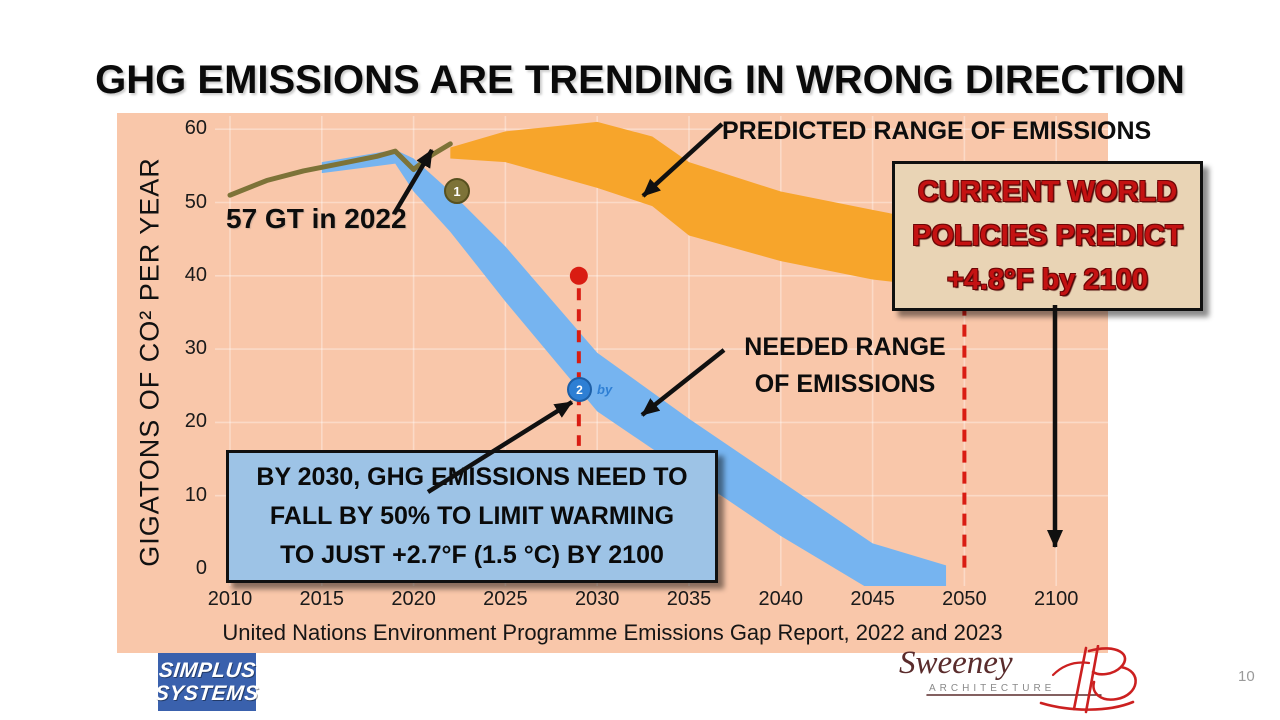 The height and width of the screenshot is (720, 1280). I want to click on y-tick-10: 10, so click(195, 494).